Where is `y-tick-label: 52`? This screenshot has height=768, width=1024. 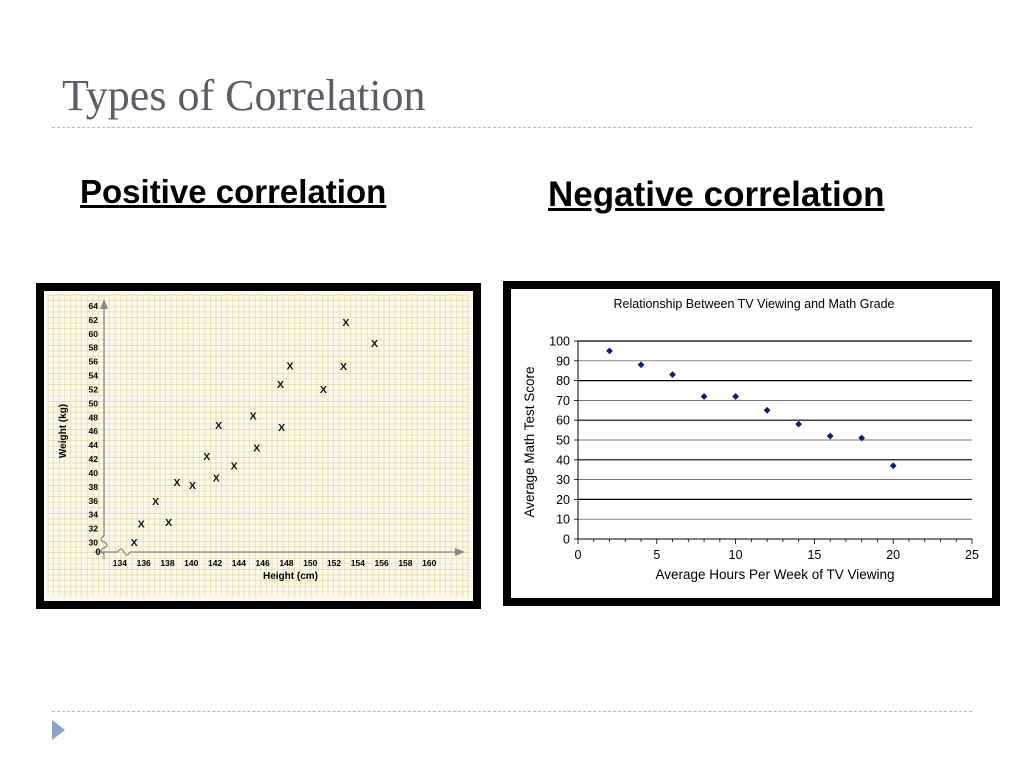
y-tick-label: 52 is located at coordinates (94, 389).